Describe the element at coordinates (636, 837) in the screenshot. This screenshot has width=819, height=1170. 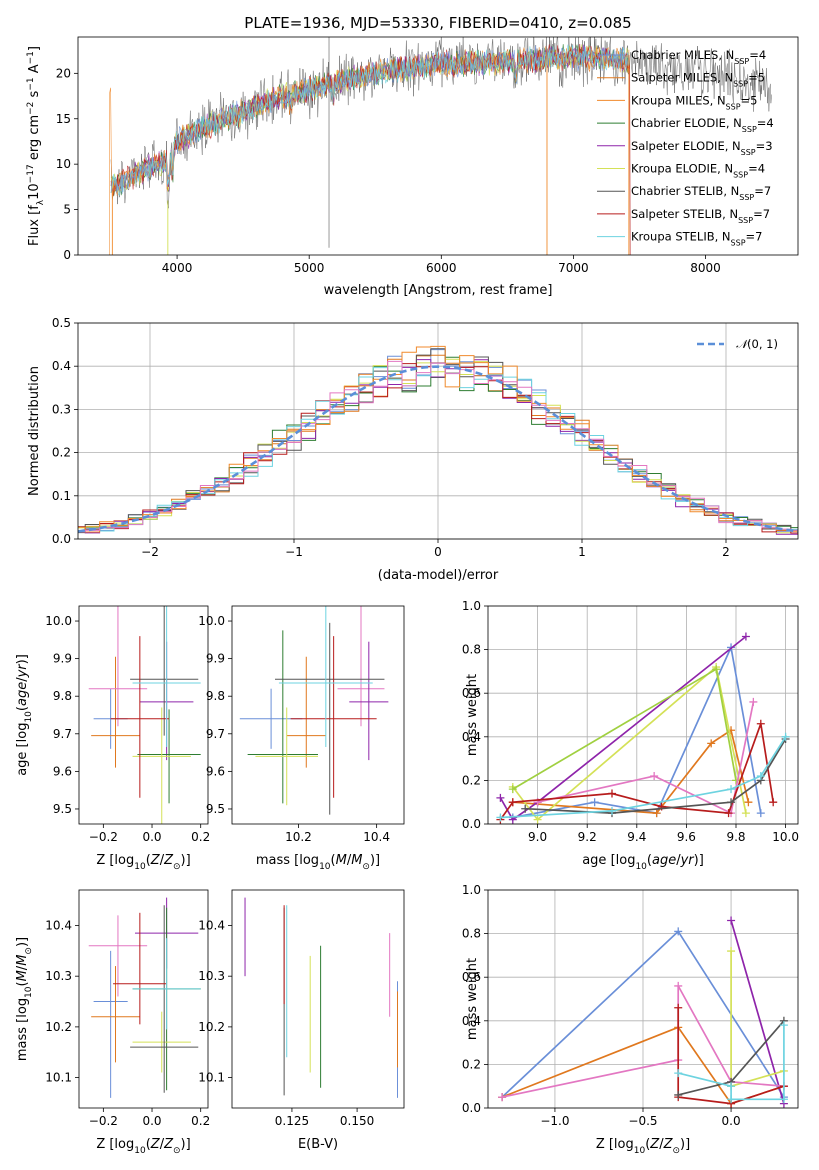
I see `x-tick-label: 9.4` at that location.